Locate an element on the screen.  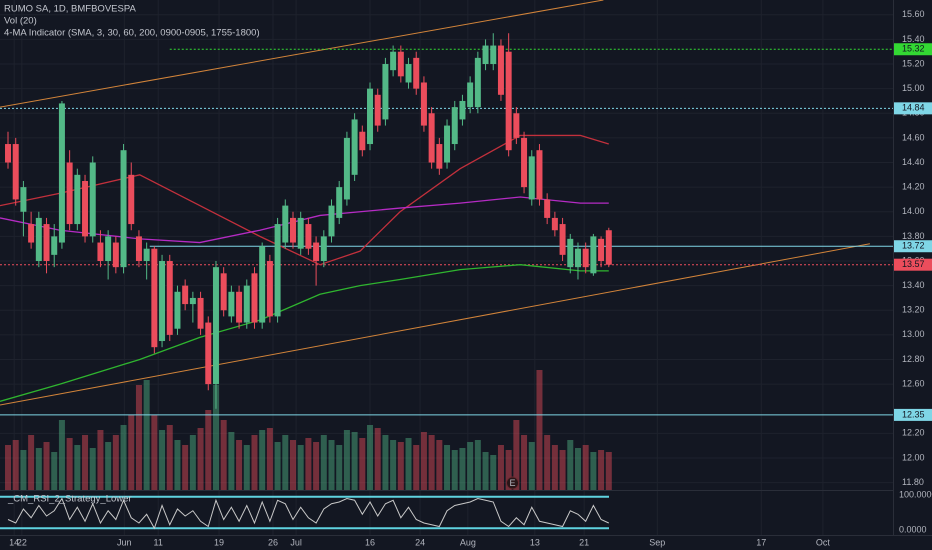
y-tick-label: 13.40 is located at coordinates (913, 285).